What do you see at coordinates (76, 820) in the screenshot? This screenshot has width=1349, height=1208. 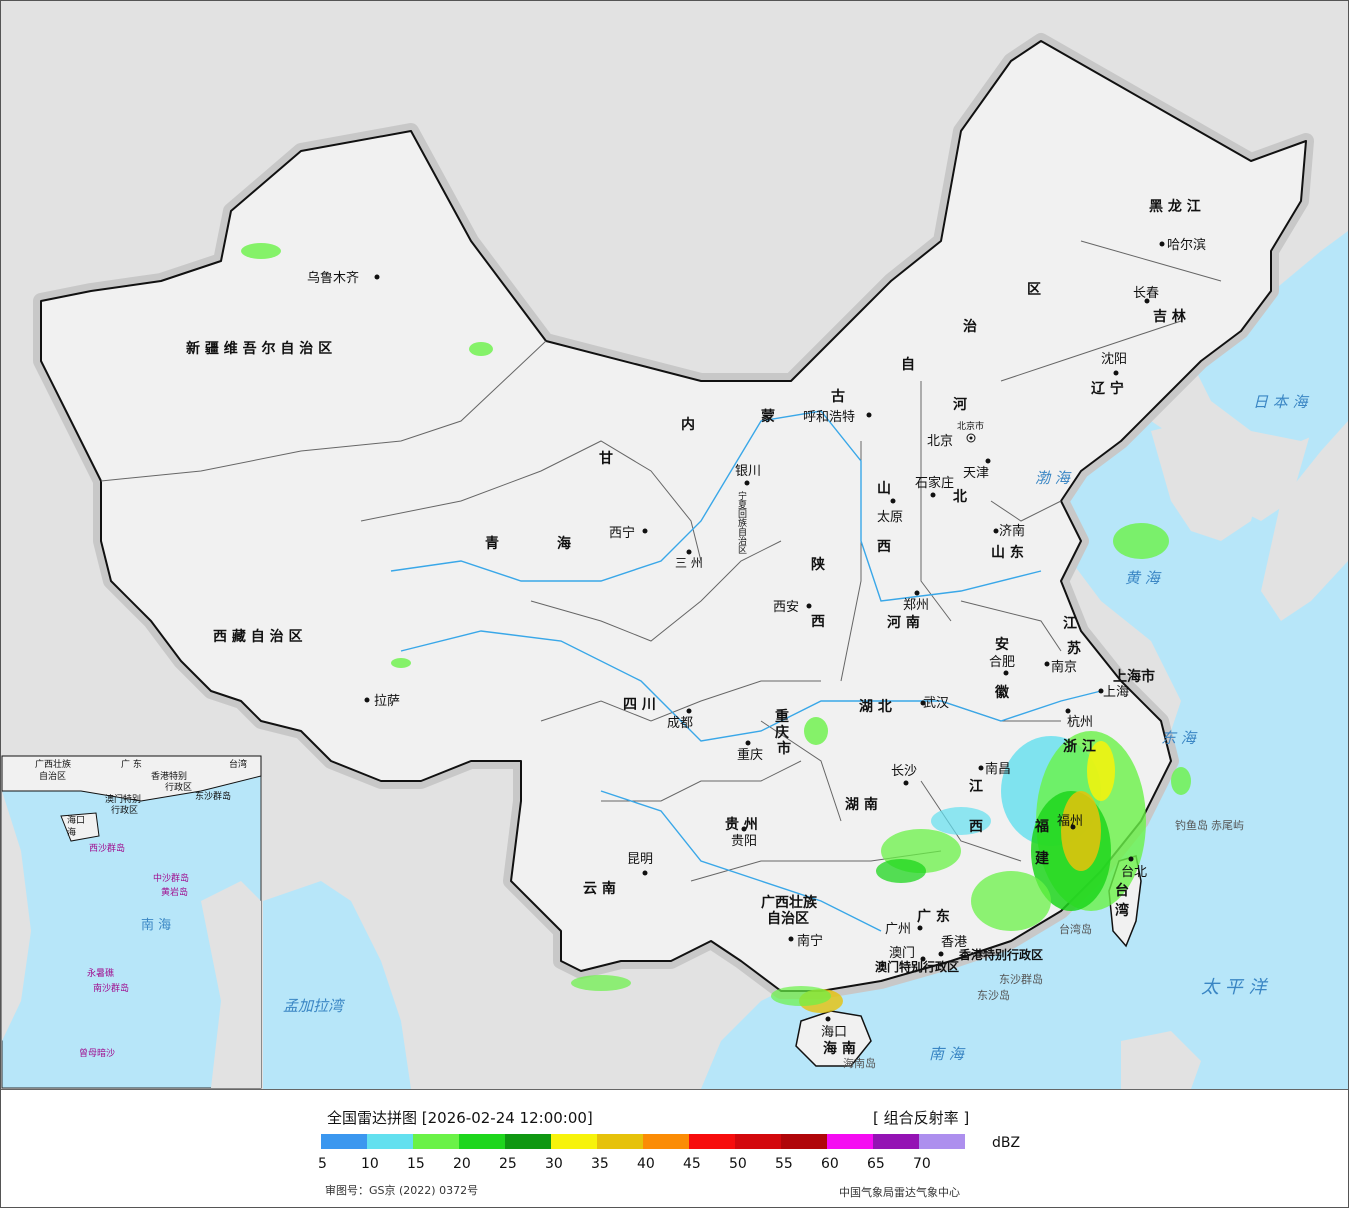 I see `inset-haikou: 海口` at bounding box center [76, 820].